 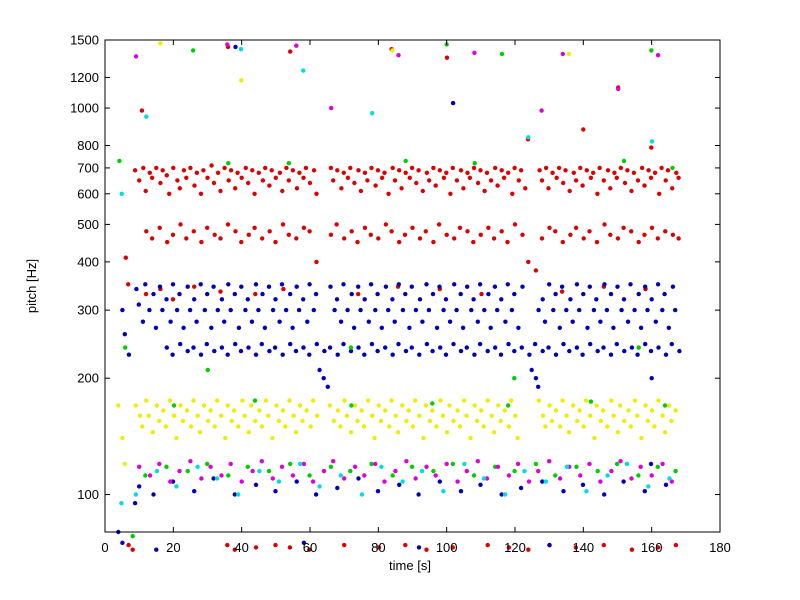 I want to click on x-tick-label: 120, so click(x=515, y=547).